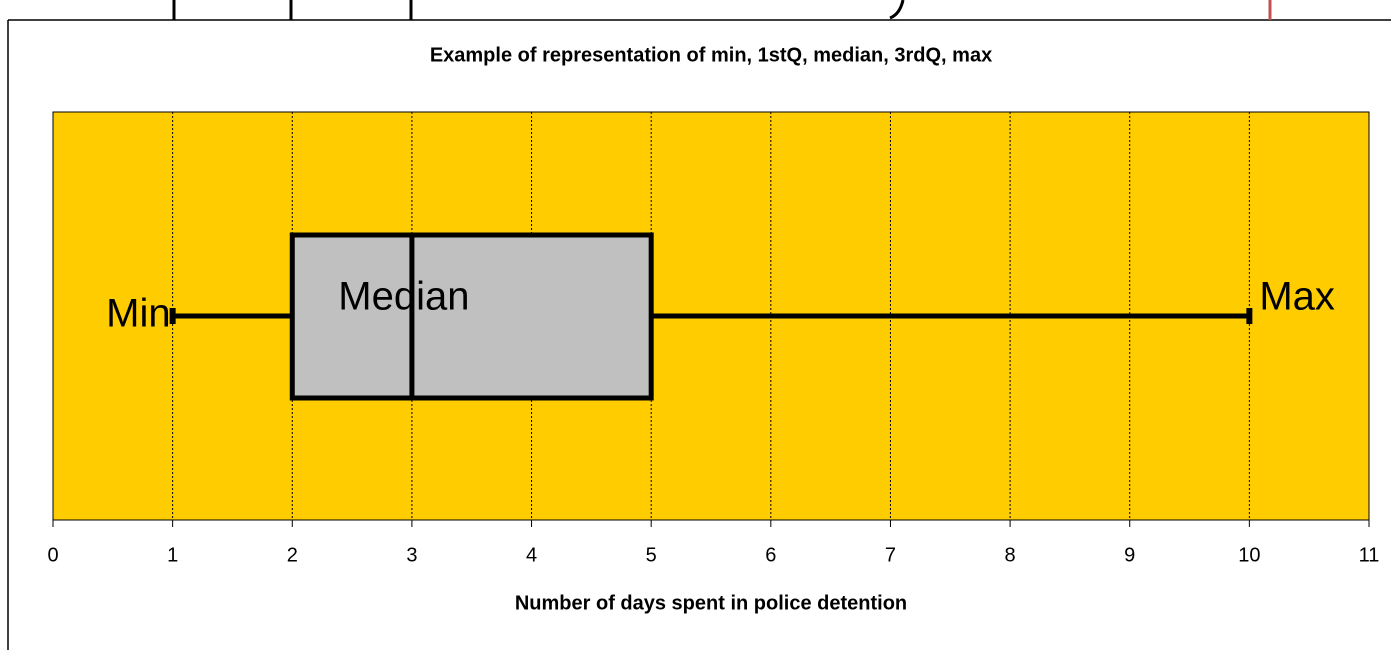 This screenshot has height=650, width=1391. I want to click on x-tick-label: 2, so click(292, 555).